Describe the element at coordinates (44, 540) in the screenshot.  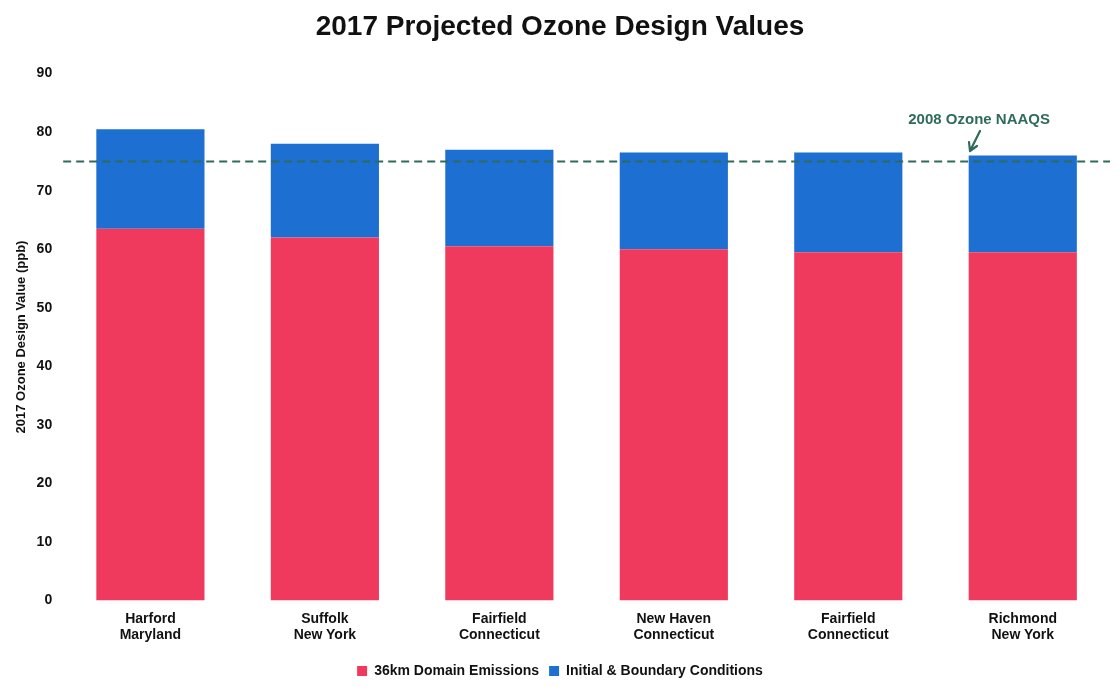
I see `y-tick-label: 10` at that location.